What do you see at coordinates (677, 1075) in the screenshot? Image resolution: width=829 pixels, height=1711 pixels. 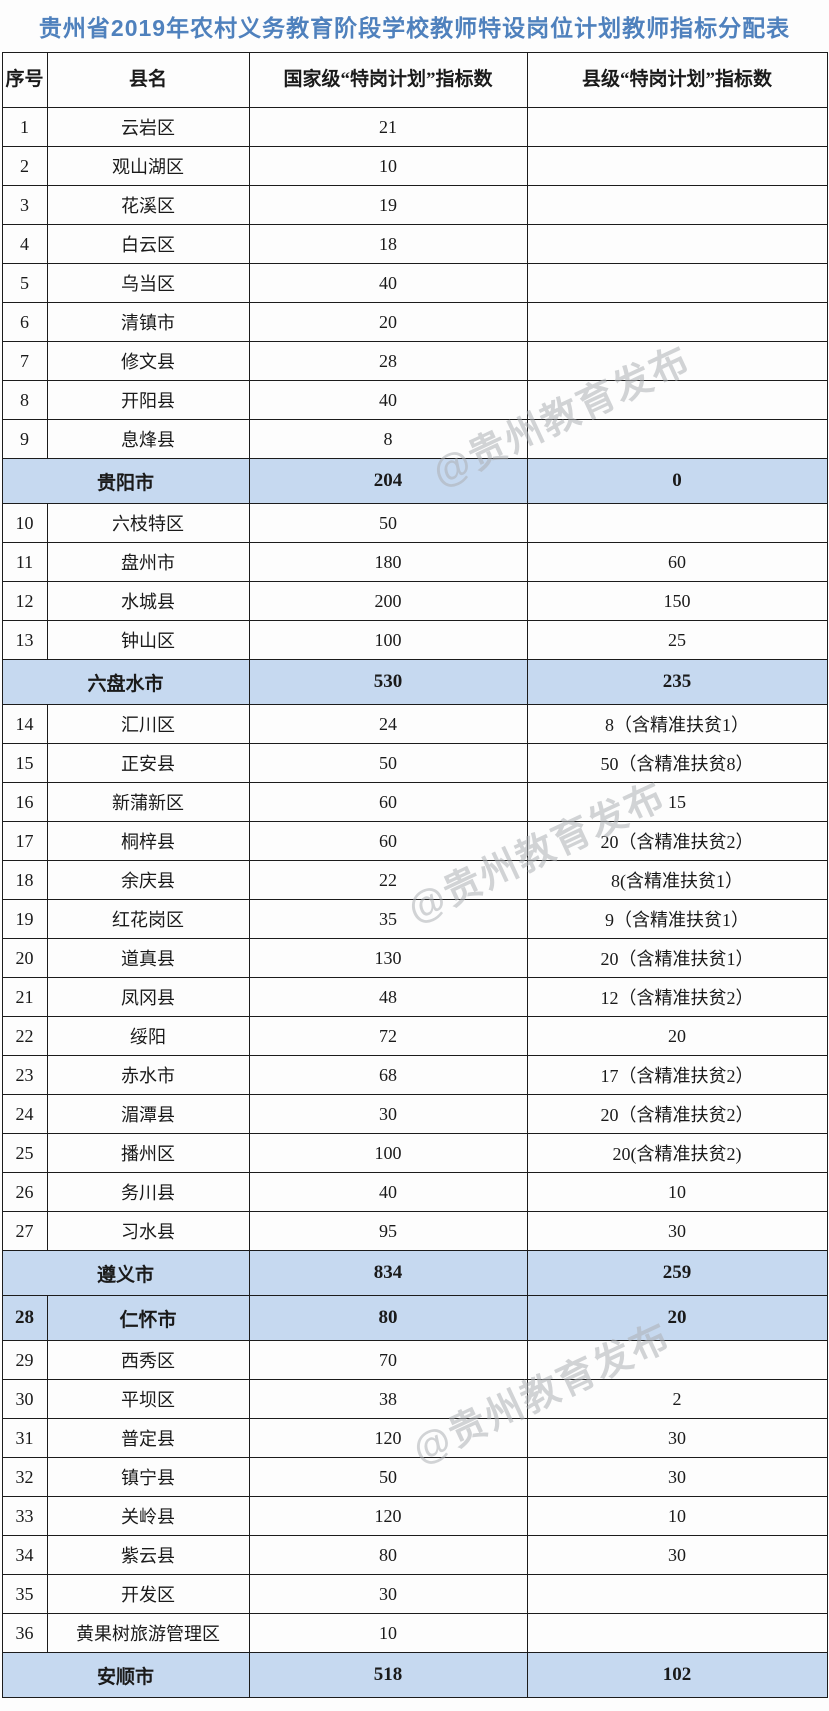 I see `county-quota-cell: 17（含精准扶贫2）` at bounding box center [677, 1075].